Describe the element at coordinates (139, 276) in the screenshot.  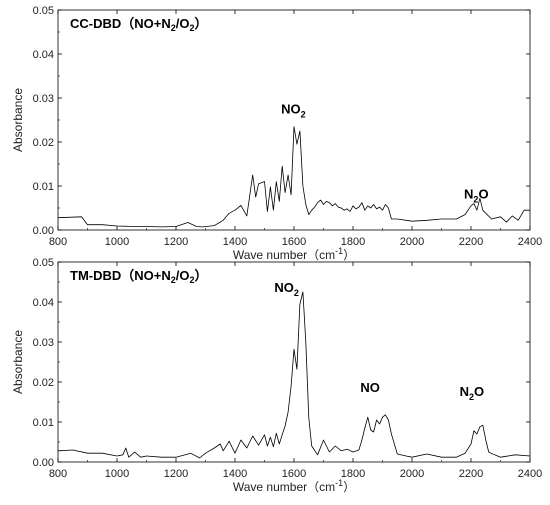
I see `panel-title: TM-DBD（NO+N2/O2）` at that location.